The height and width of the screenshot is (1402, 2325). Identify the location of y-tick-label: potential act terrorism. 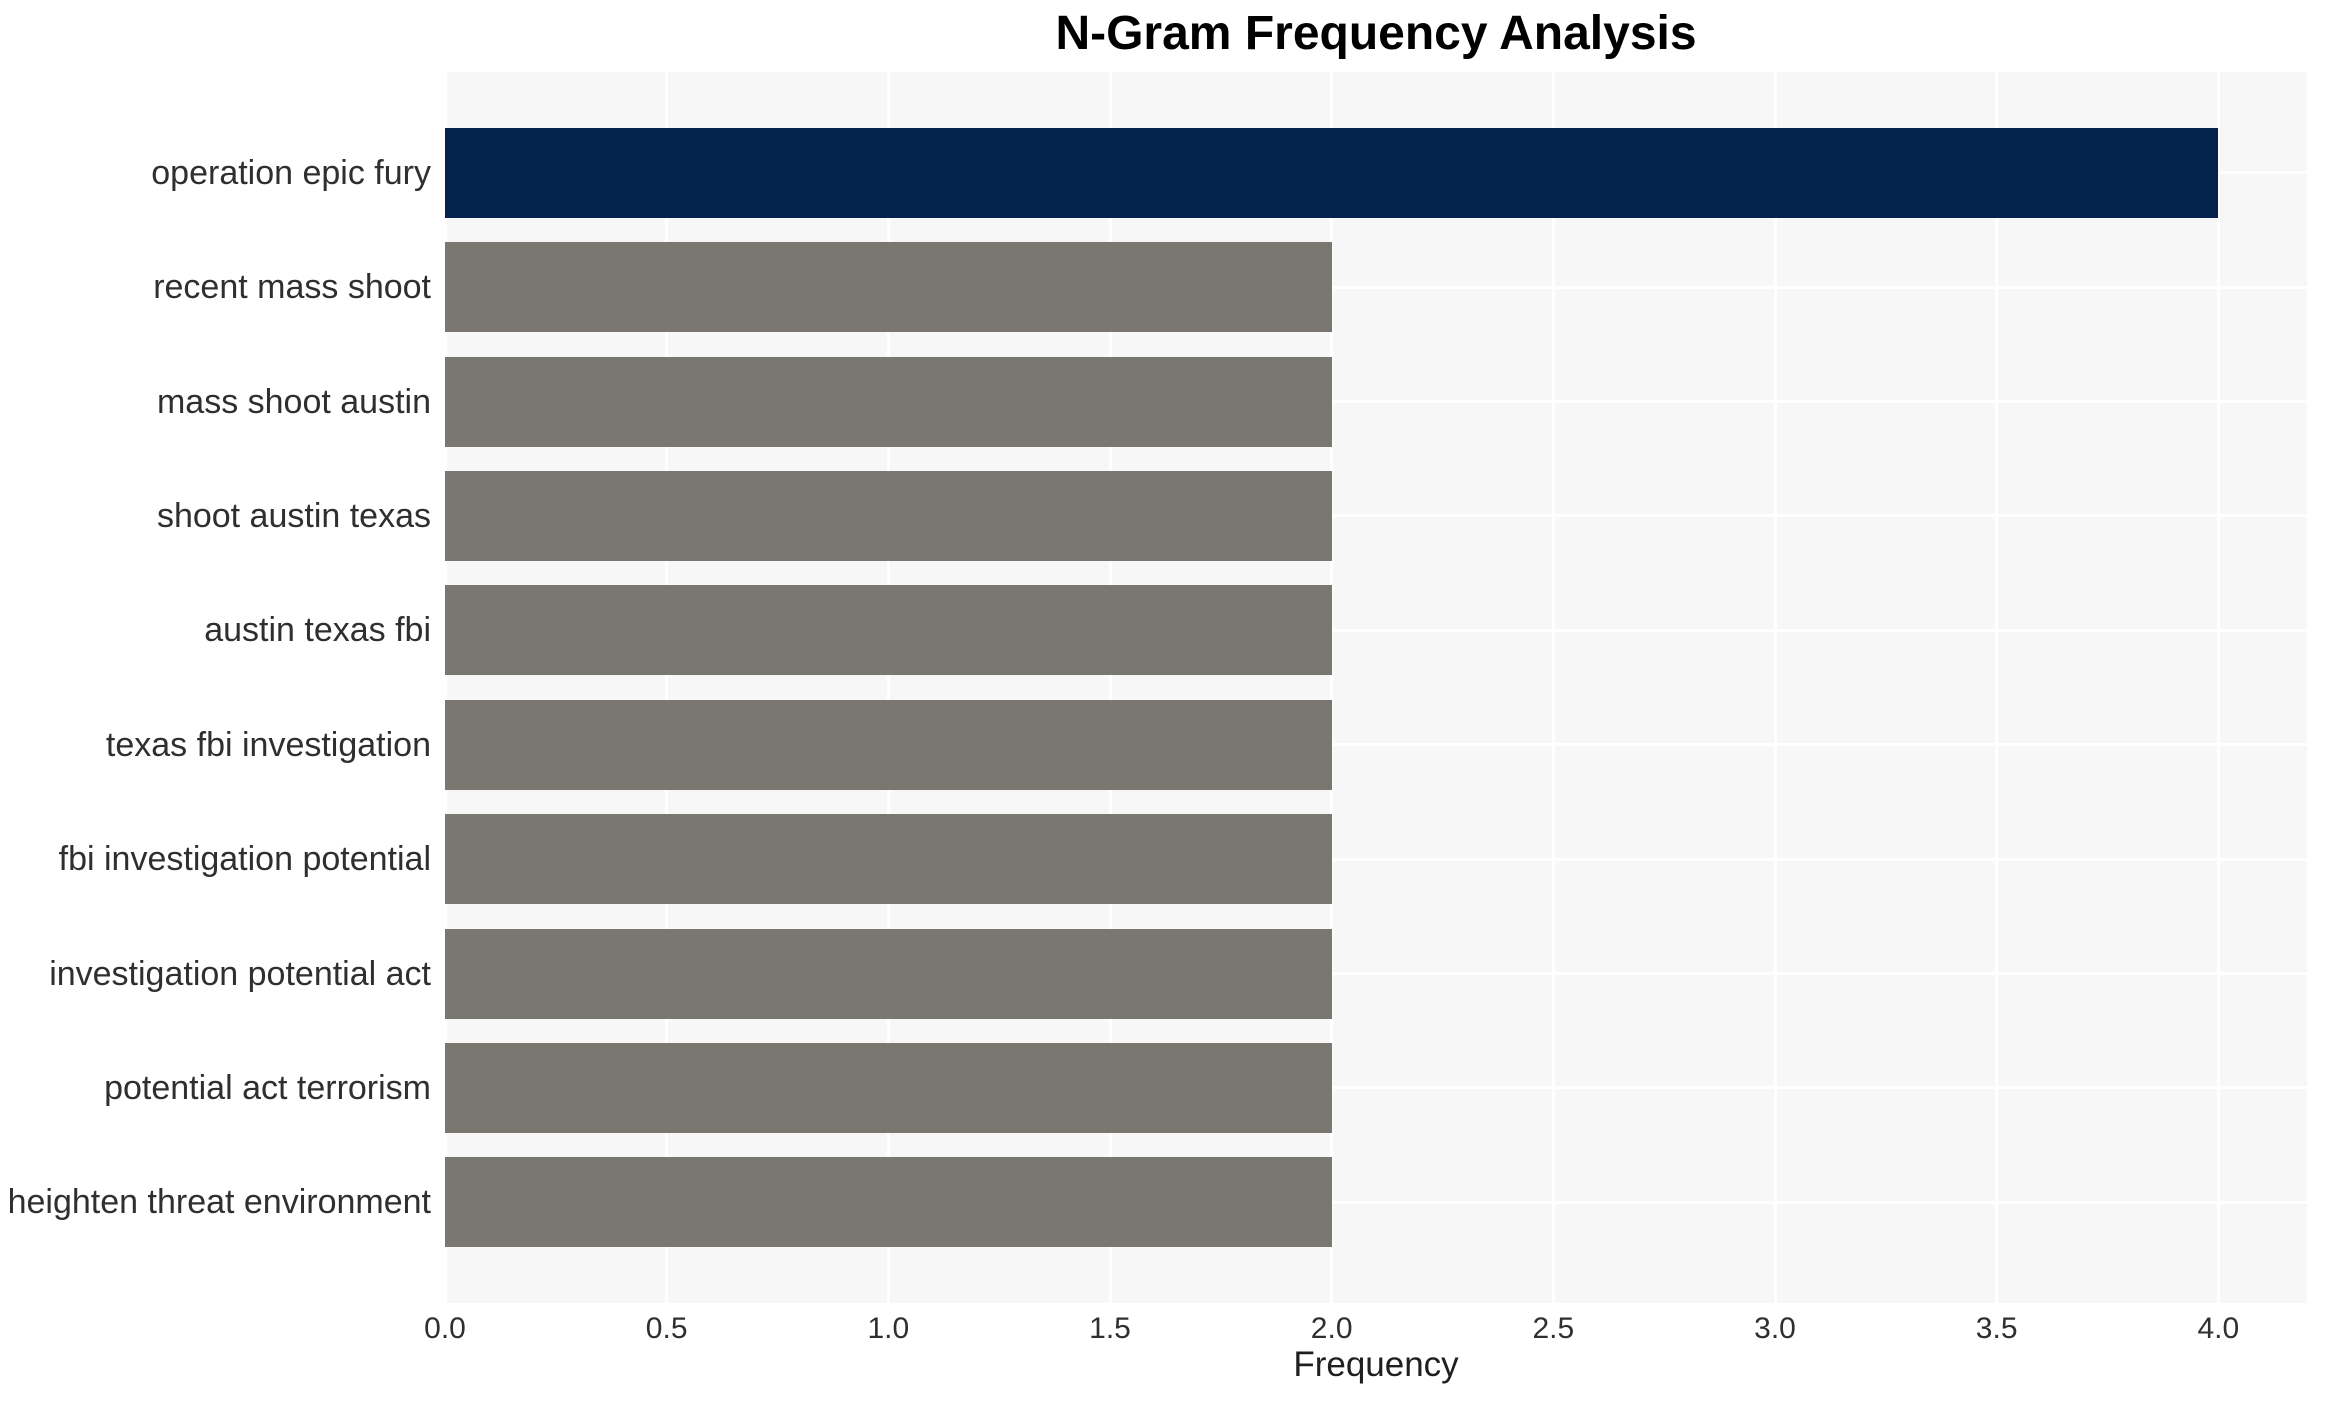
(267, 1087).